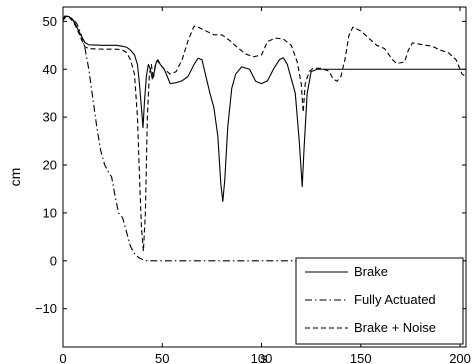  I want to click on y-tick-label: 50, so click(50, 21).